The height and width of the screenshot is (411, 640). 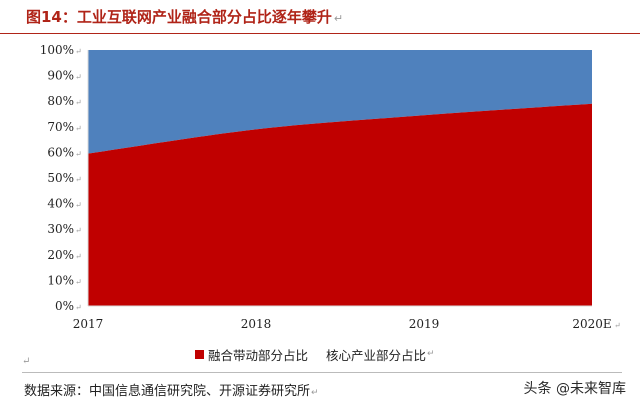 What do you see at coordinates (60, 204) in the screenshot?
I see `y-tick-label: 40%` at bounding box center [60, 204].